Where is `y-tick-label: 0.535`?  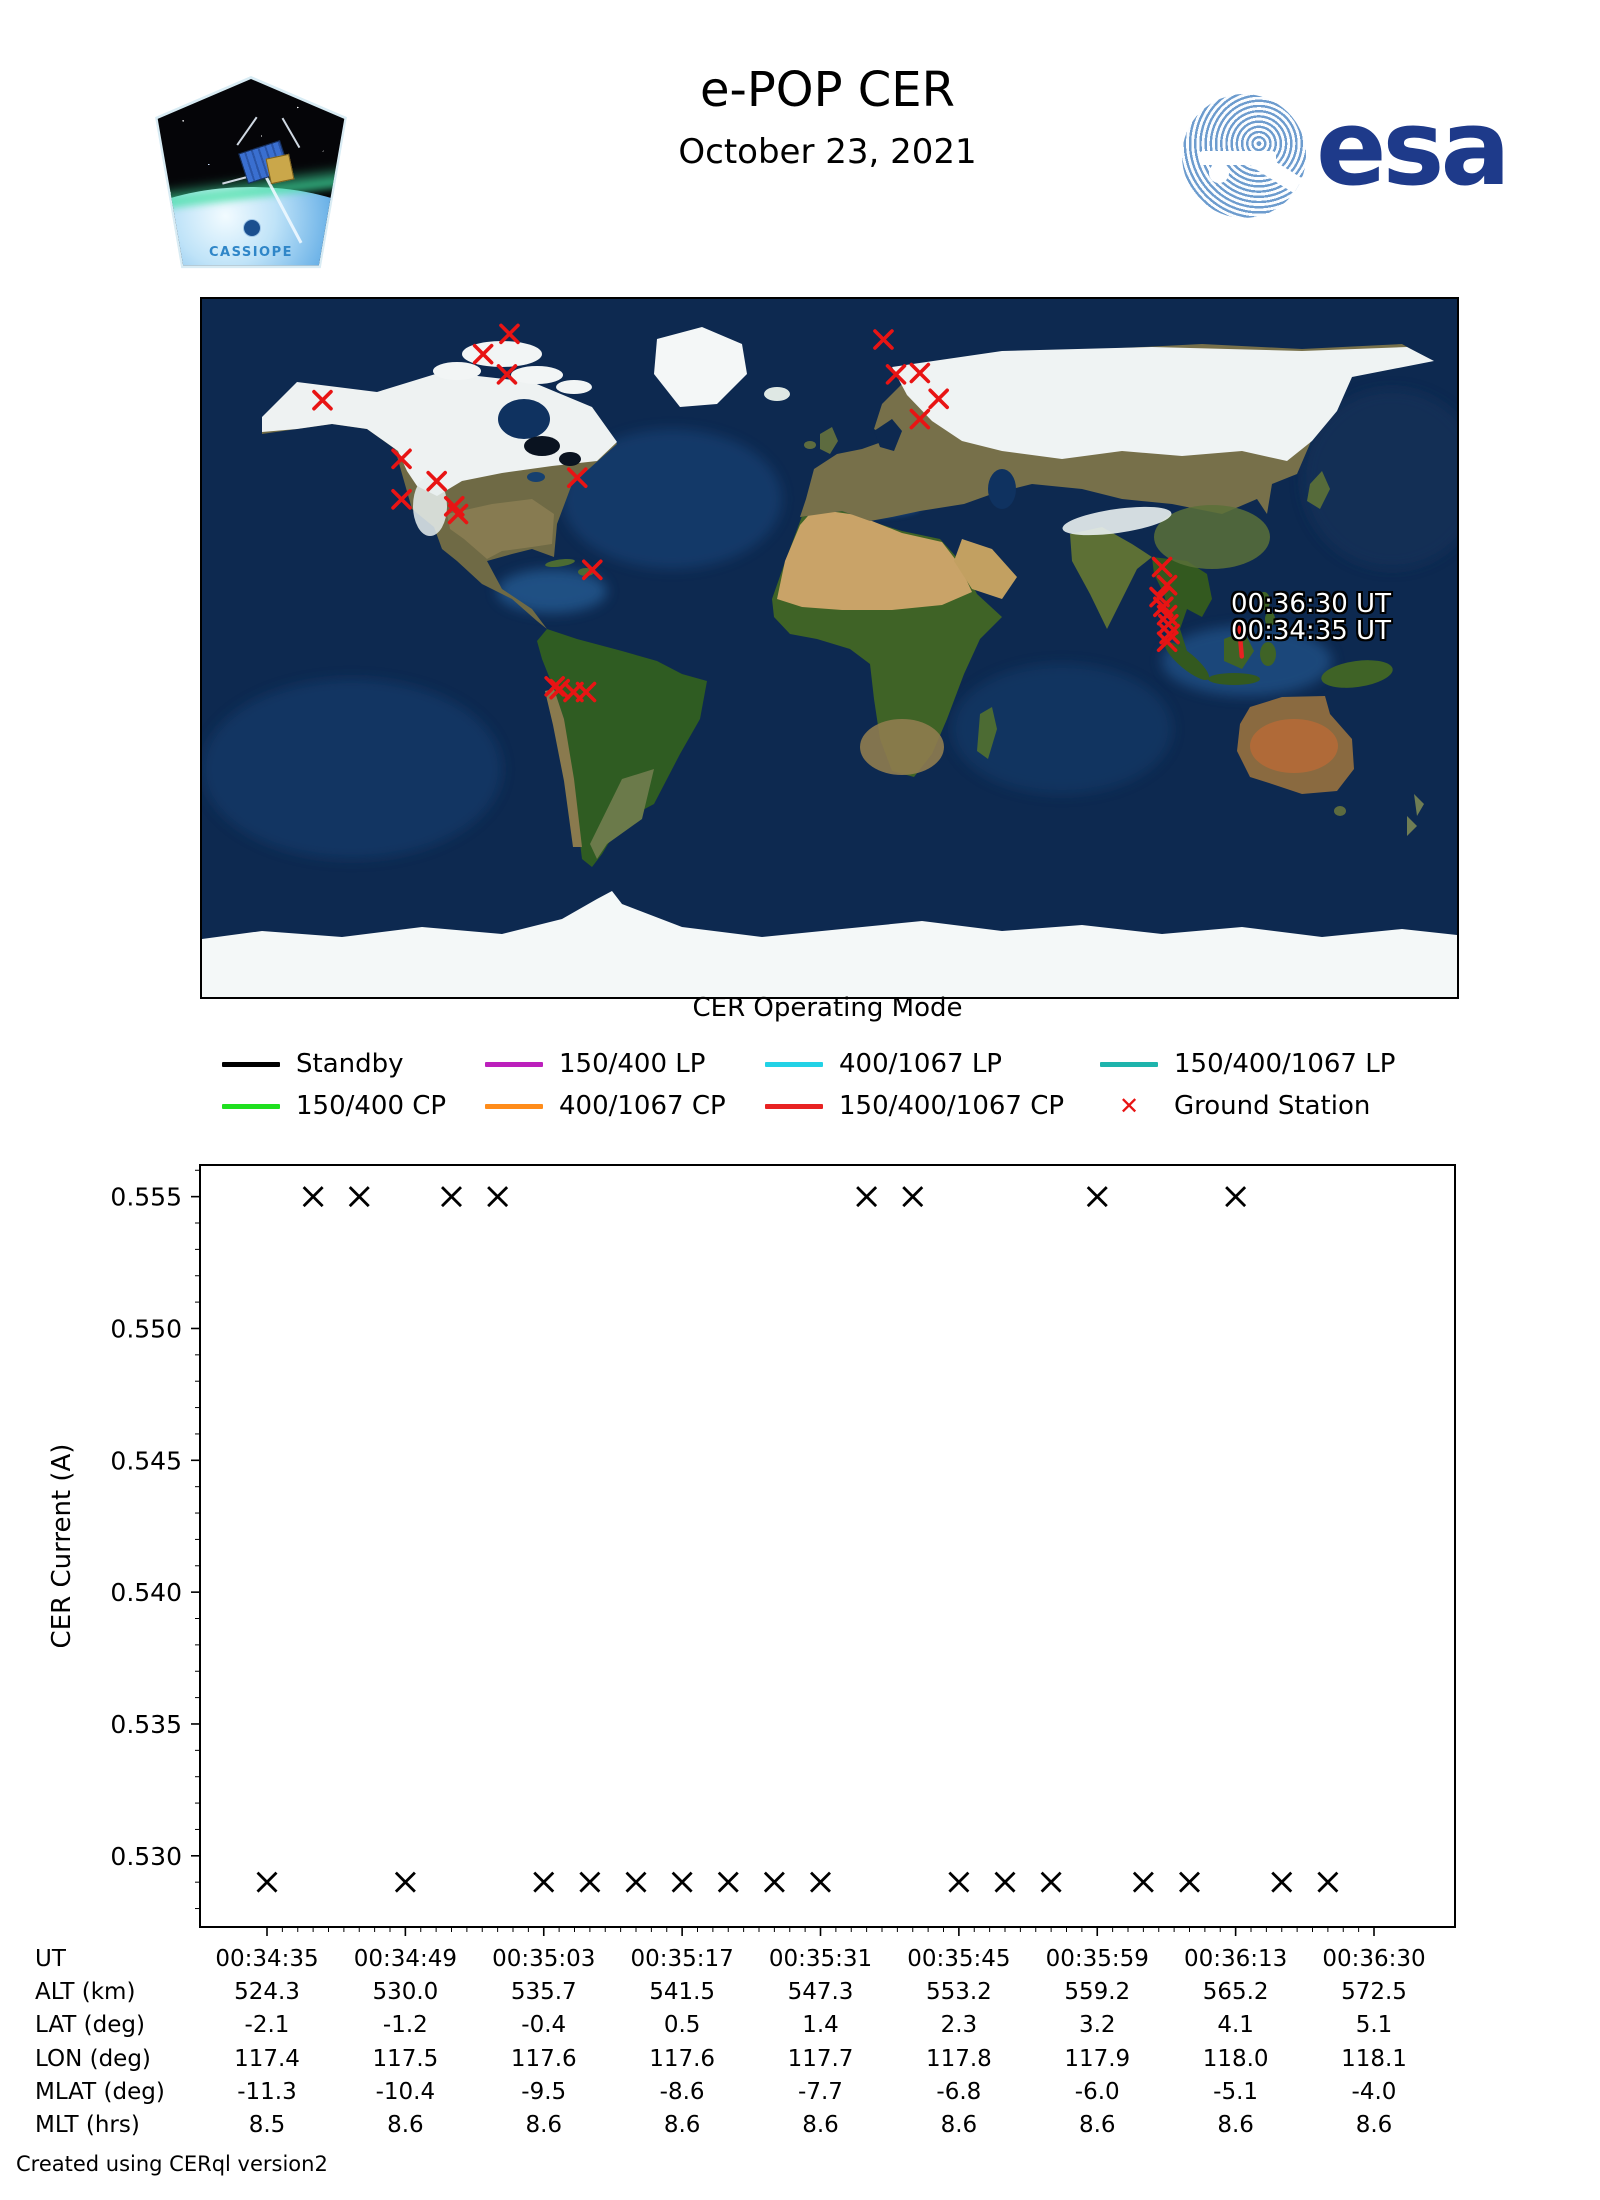 y-tick-label: 0.535 is located at coordinates (146, 1724).